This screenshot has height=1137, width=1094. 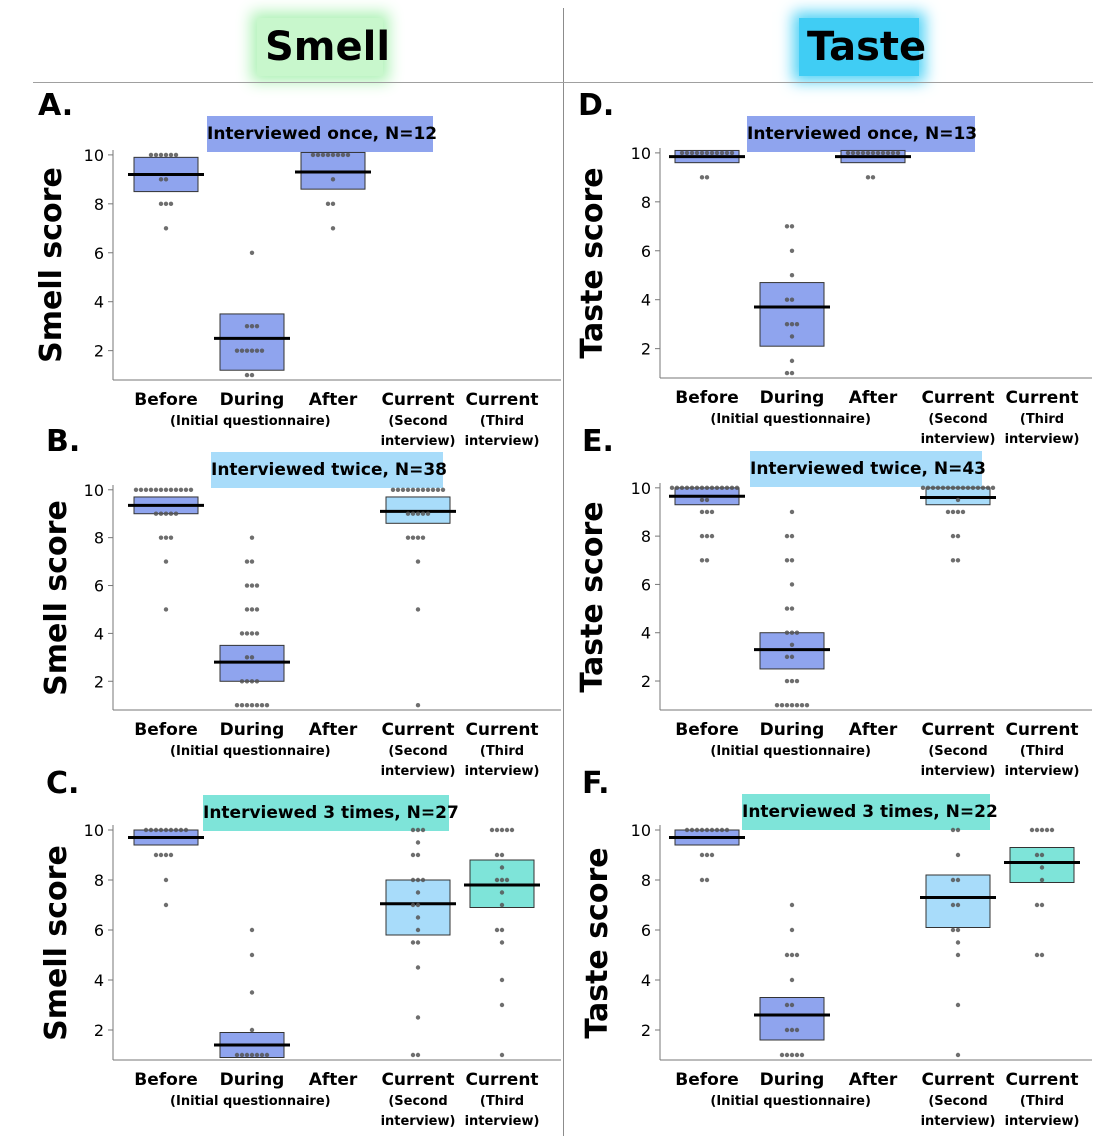 I want to click on y-axis-label-b: Smell score, so click(x=56, y=597).